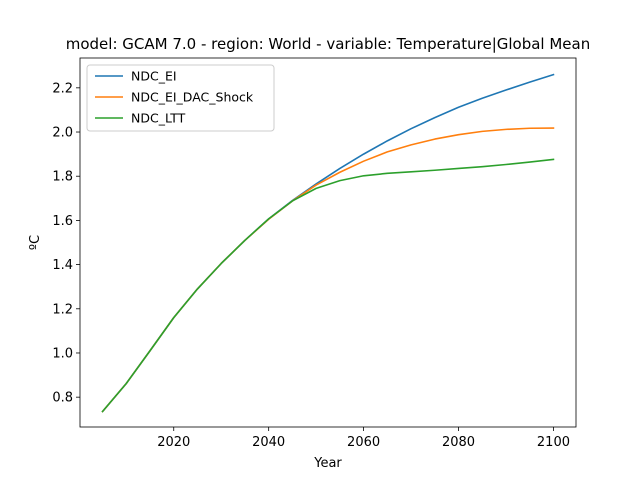 This screenshot has width=640, height=480. I want to click on y-tick-label: 1.0, so click(62, 353).